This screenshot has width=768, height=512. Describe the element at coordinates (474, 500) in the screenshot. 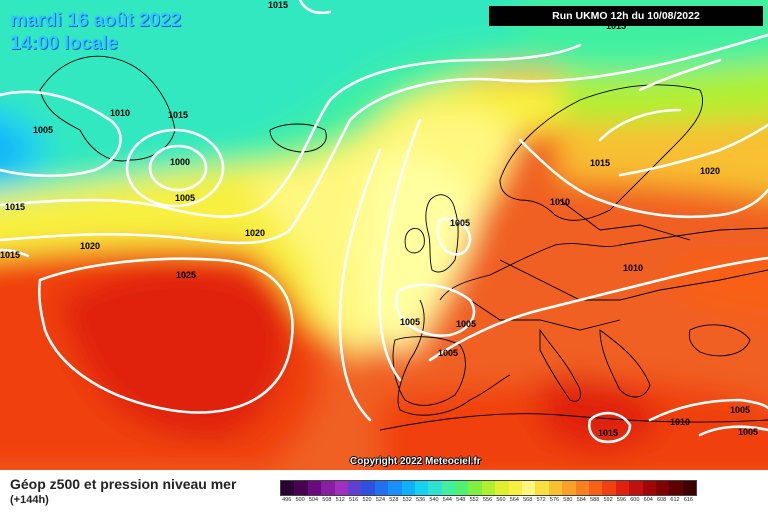

I see `scale-label: 552` at that location.